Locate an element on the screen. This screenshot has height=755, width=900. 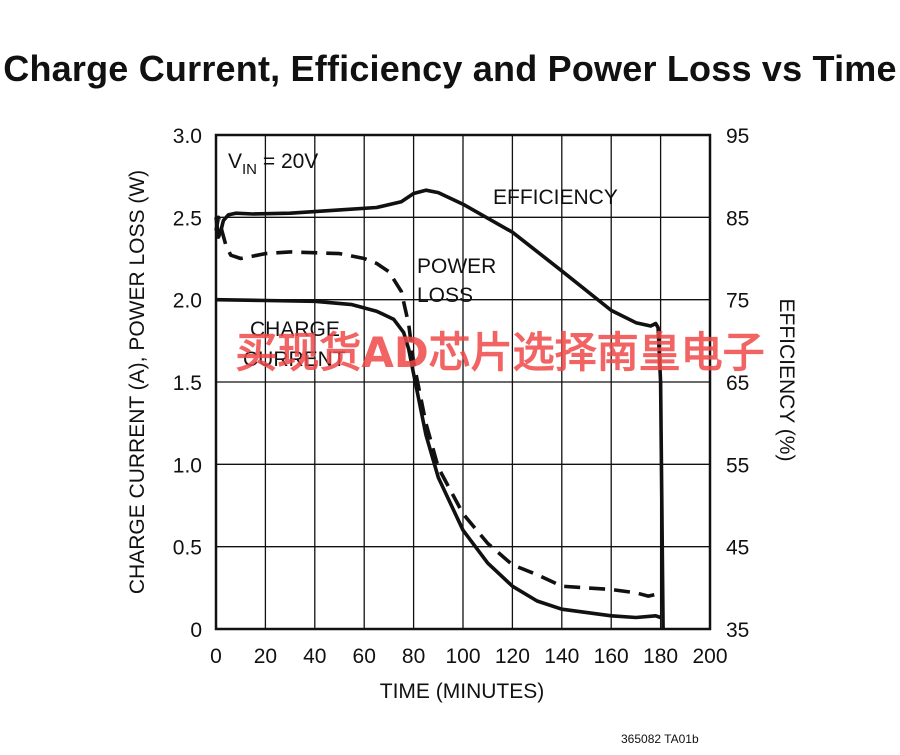
x-tick-label: 140 is located at coordinates (561, 656).